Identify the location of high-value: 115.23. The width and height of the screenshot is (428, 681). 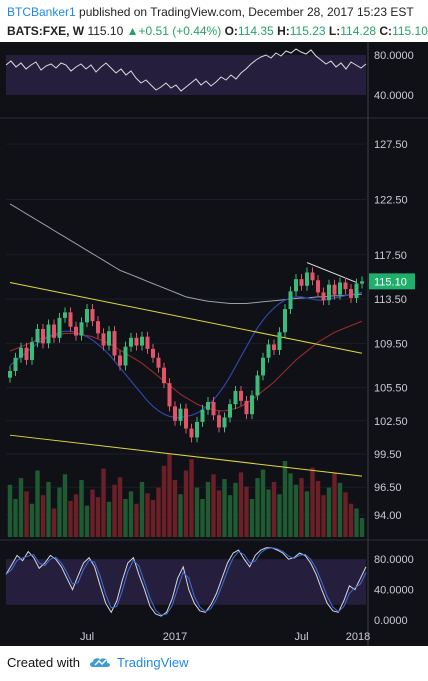
(307, 31).